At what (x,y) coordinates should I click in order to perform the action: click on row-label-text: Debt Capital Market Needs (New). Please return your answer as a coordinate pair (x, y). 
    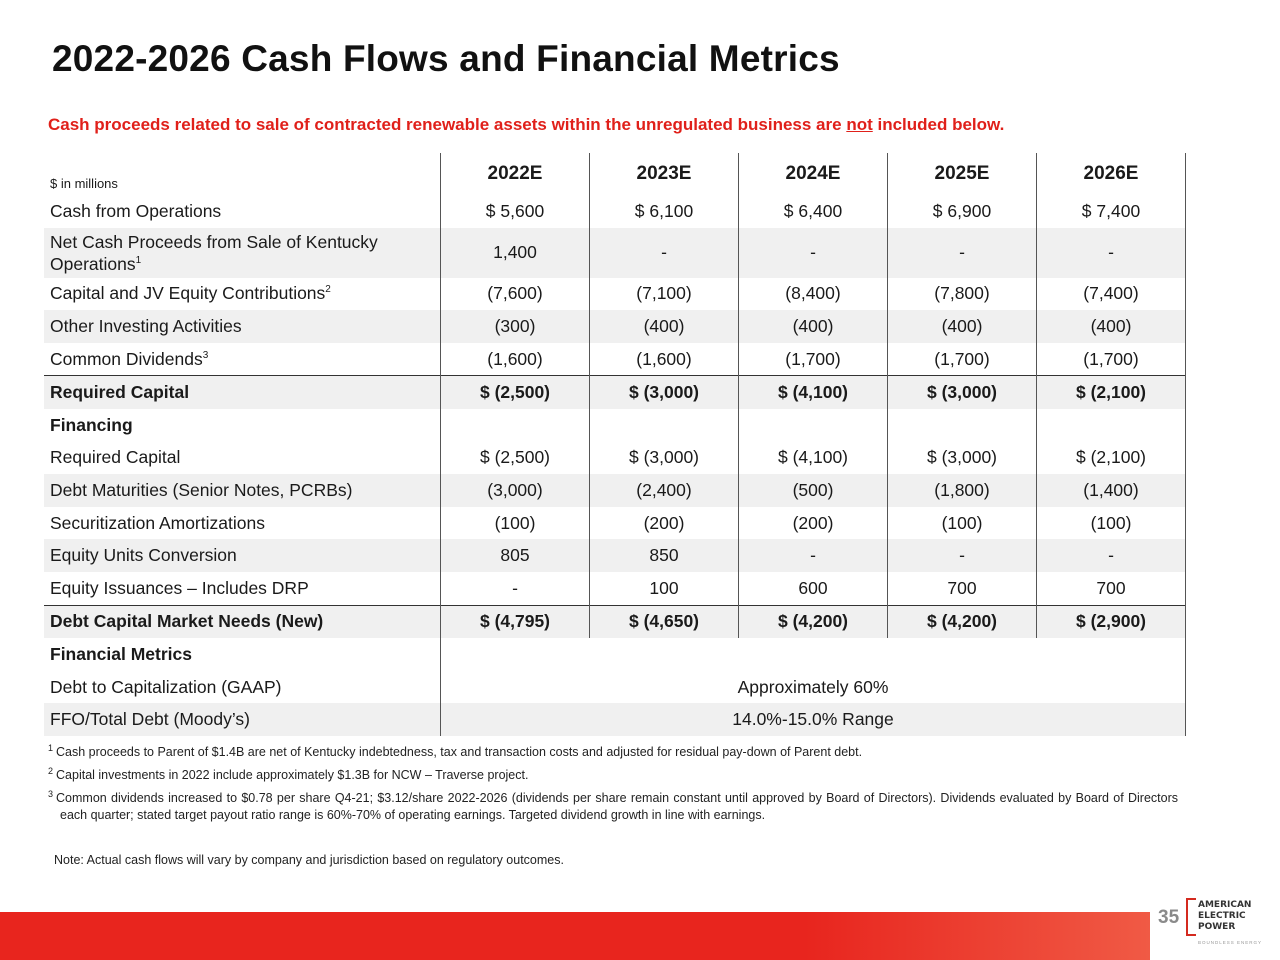
    Looking at the image, I should click on (187, 621).